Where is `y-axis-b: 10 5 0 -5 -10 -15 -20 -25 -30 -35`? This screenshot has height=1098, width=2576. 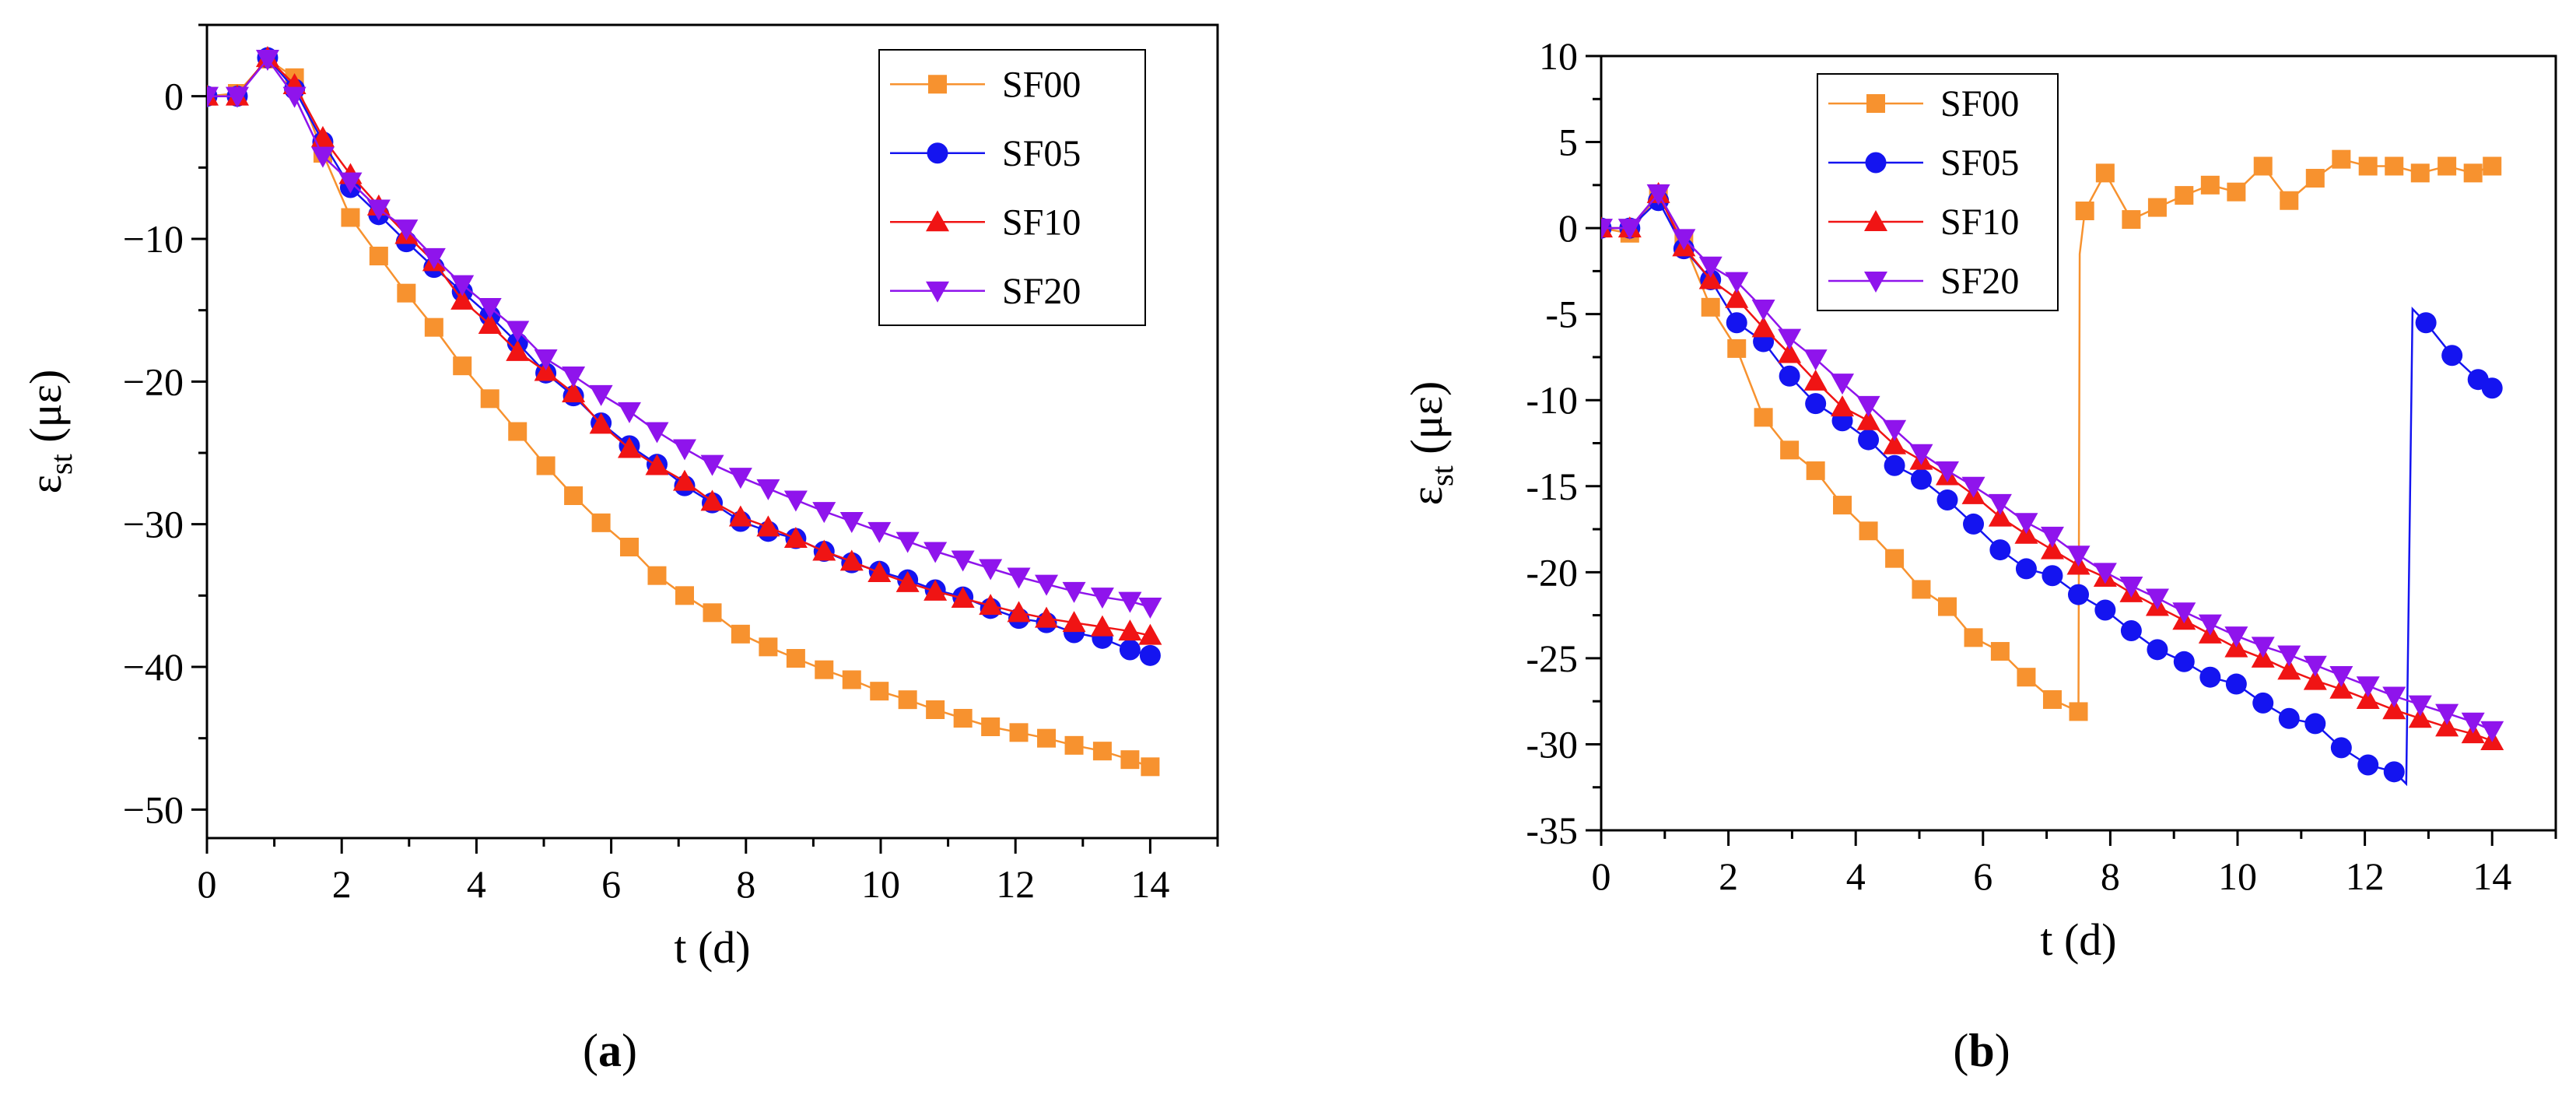 y-axis-b: 10 5 0 -5 -10 -15 -20 -25 -30 -35 is located at coordinates (1563, 443).